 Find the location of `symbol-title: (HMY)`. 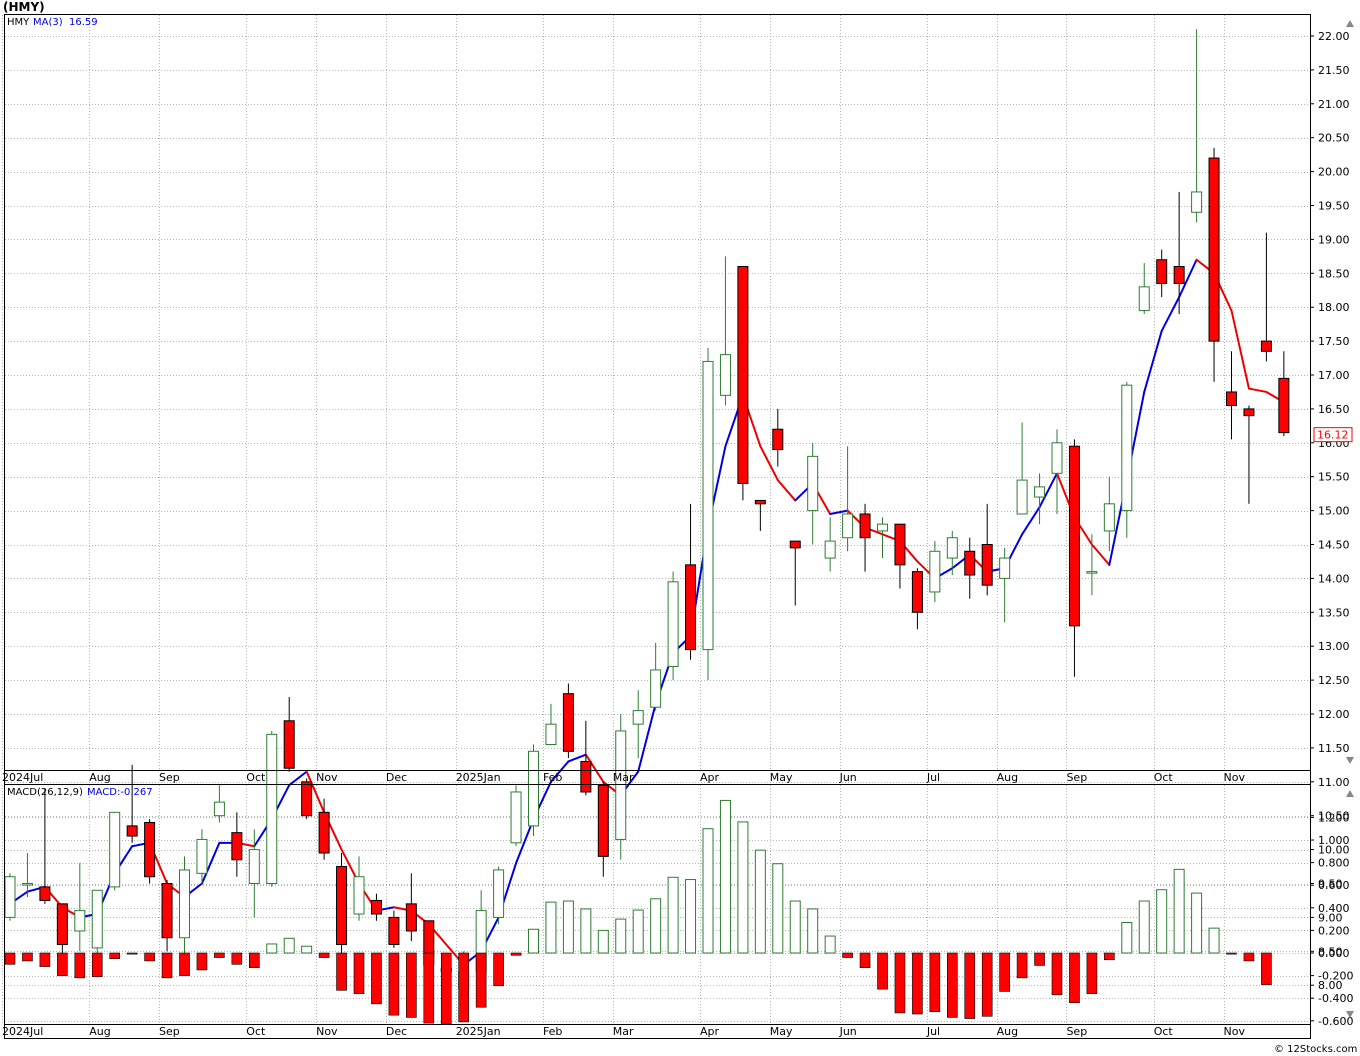

symbol-title: (HMY) is located at coordinates (24, 7).